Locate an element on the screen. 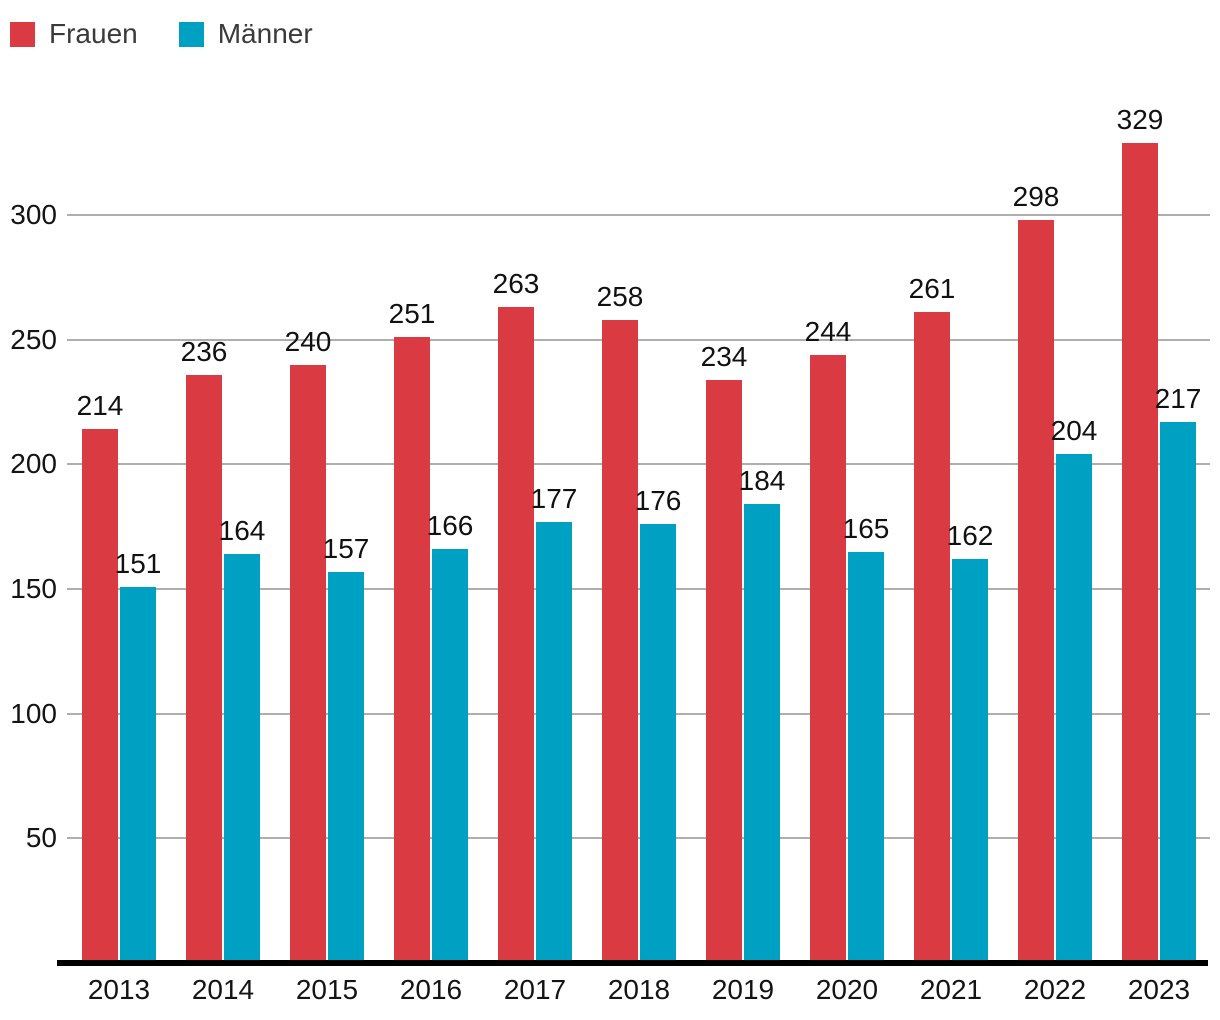  bar-value-label: 251 is located at coordinates (412, 314).